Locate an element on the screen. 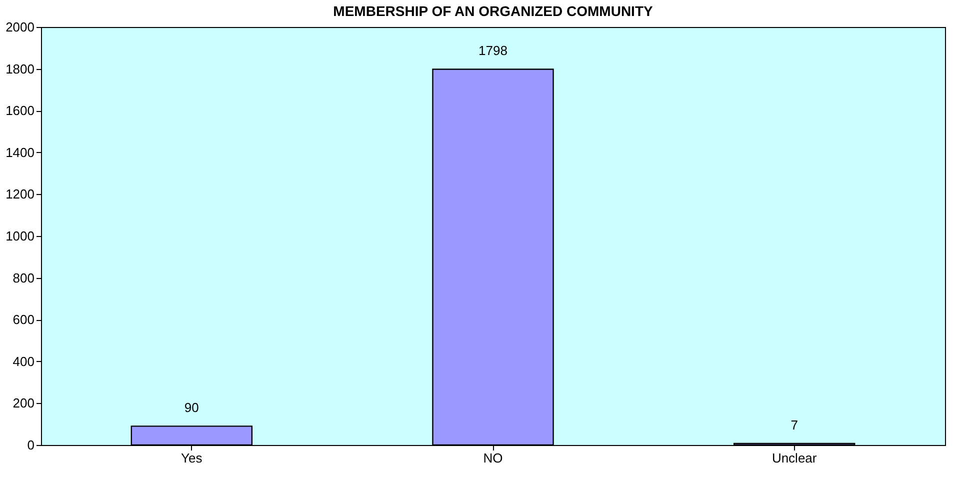 This screenshot has height=478, width=960. data-label: 1798 is located at coordinates (493, 50).